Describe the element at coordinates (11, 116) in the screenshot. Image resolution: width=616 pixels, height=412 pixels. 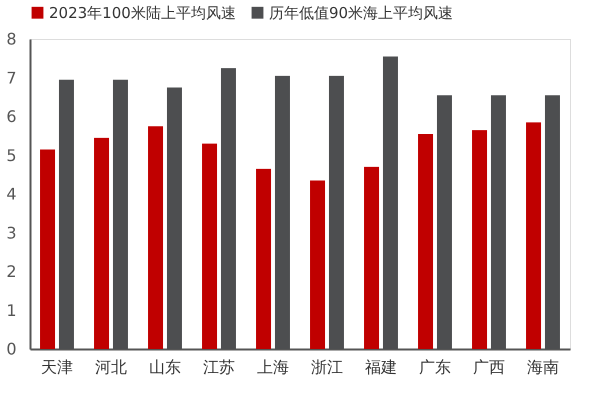
I see `y-tick-label: 6` at that location.